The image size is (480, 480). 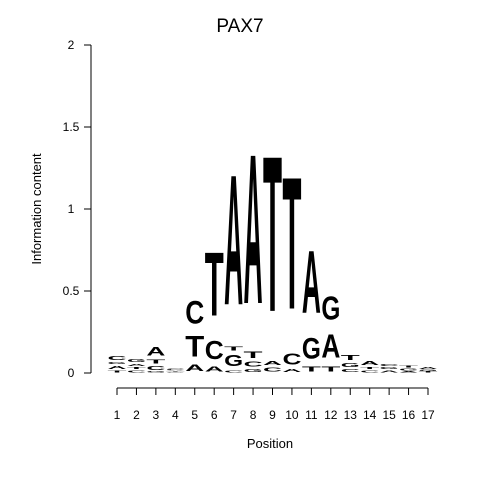 I want to click on x-tick-label: 1, so click(x=117, y=415).